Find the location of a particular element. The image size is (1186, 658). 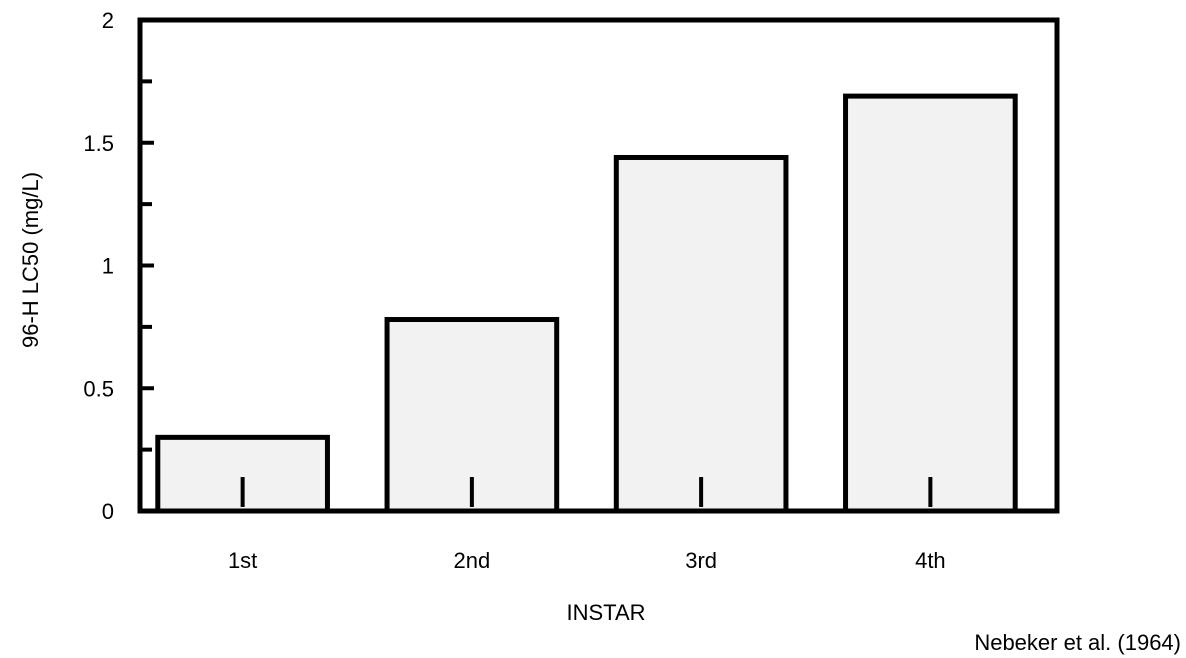

bar-4th is located at coordinates (930, 303).